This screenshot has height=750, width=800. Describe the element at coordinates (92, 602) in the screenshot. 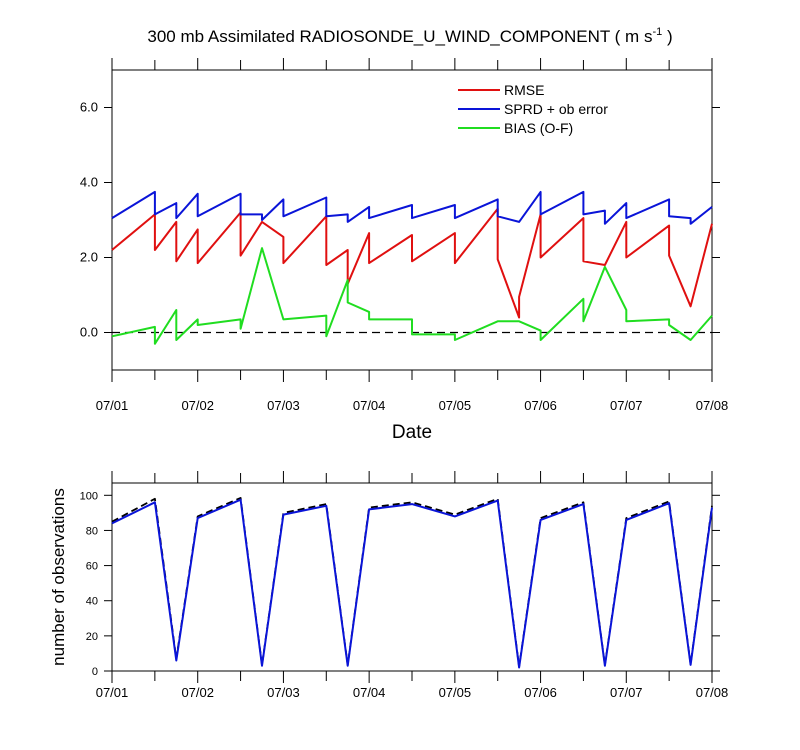

I see `y-tick-label: 40` at that location.